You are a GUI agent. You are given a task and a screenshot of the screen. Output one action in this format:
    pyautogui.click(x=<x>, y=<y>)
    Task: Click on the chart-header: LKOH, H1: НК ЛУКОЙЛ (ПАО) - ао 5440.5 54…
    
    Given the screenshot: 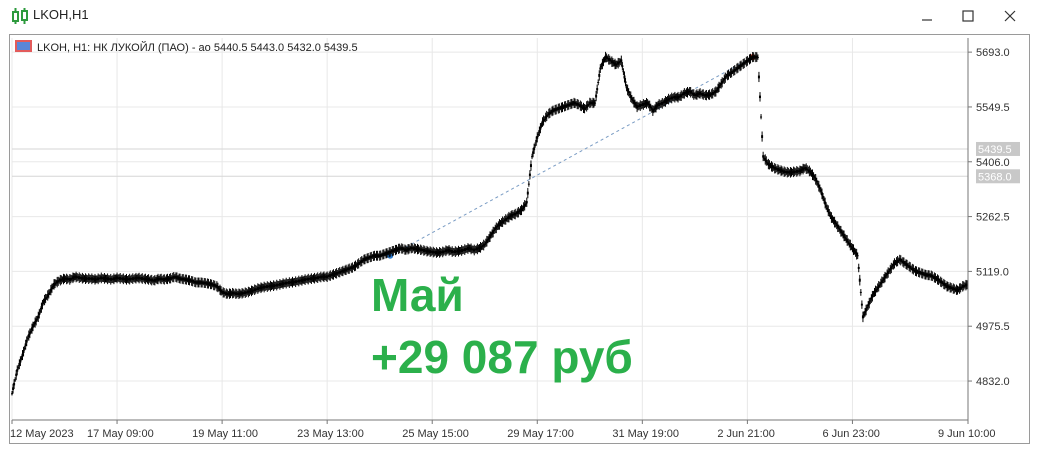 What is the action you would take?
    pyautogui.click(x=186, y=47)
    